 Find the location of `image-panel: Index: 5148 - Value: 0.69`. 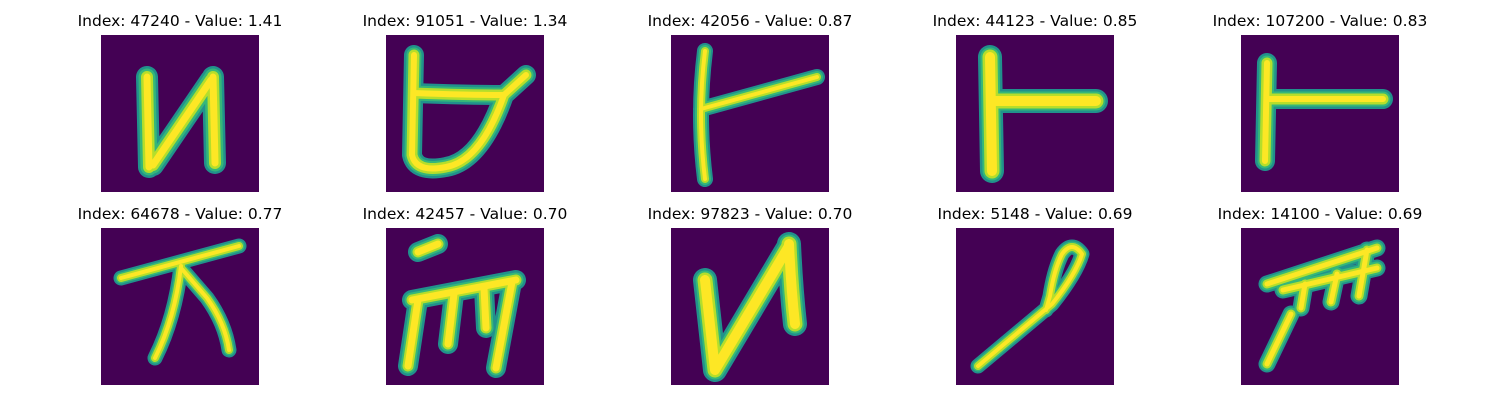

image-panel: Index: 5148 - Value: 0.69 is located at coordinates (1035, 296).